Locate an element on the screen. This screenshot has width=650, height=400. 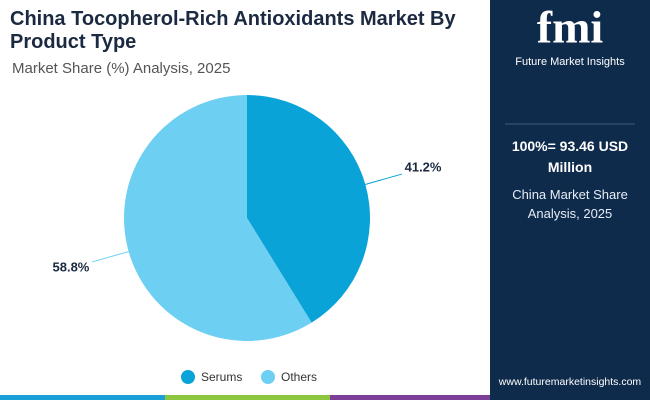
brand-name: Future Market Insights is located at coordinates (570, 62).